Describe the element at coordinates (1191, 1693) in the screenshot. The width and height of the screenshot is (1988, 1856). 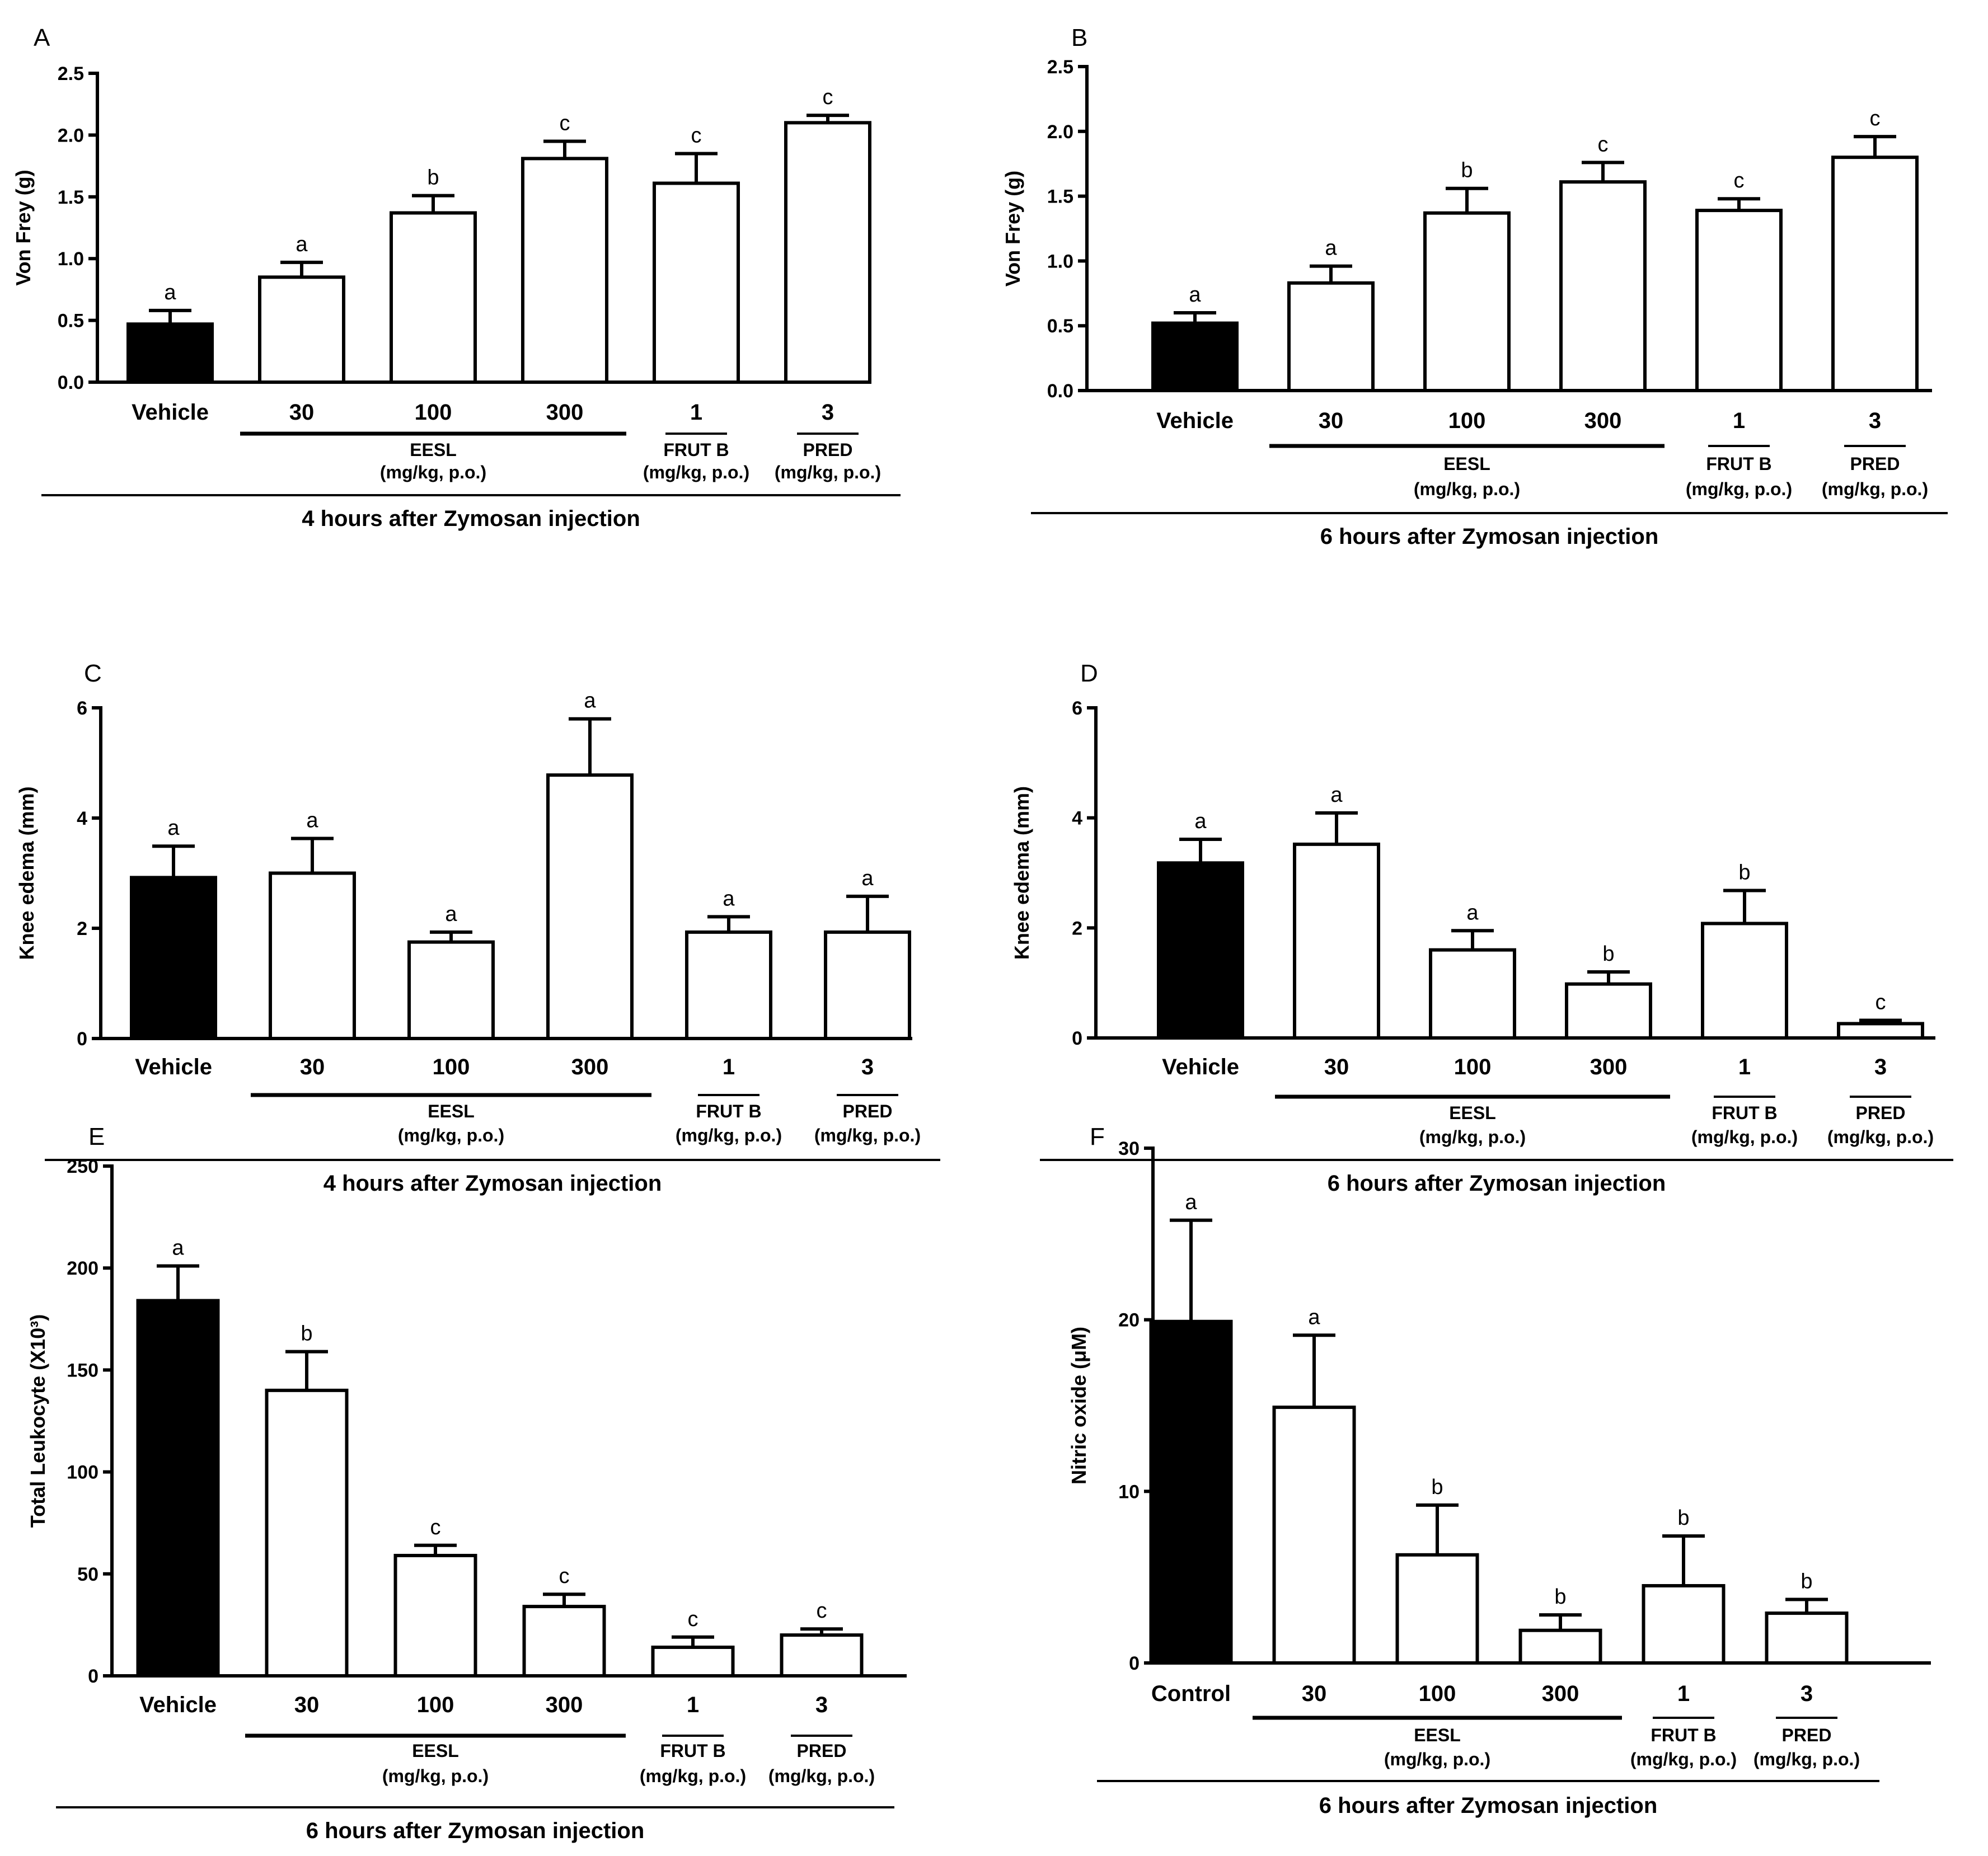
I see `category-label: Control` at that location.